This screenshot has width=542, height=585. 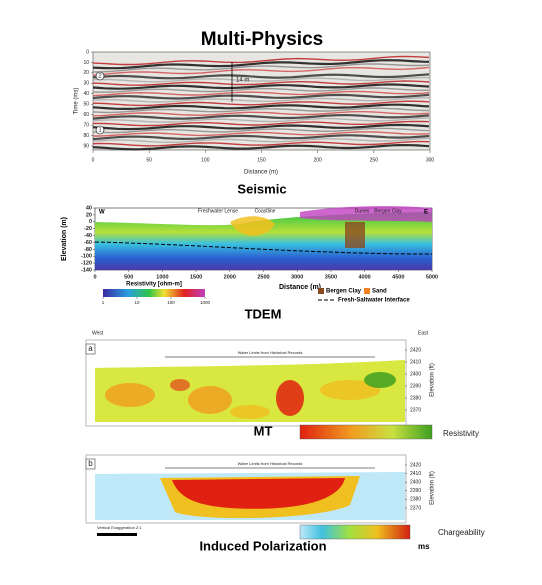 I want to click on legend-label: Bergen Clay, so click(x=344, y=292).